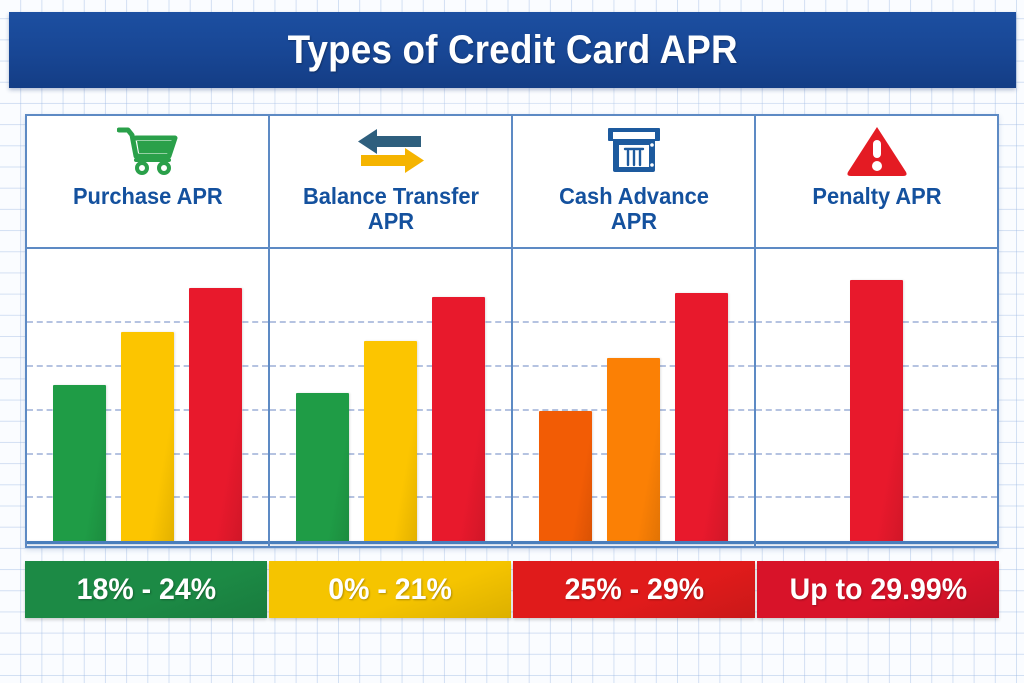 The image size is (1024, 683). Describe the element at coordinates (390, 208) in the screenshot. I see `category-label: Balance Transfer APR` at that location.